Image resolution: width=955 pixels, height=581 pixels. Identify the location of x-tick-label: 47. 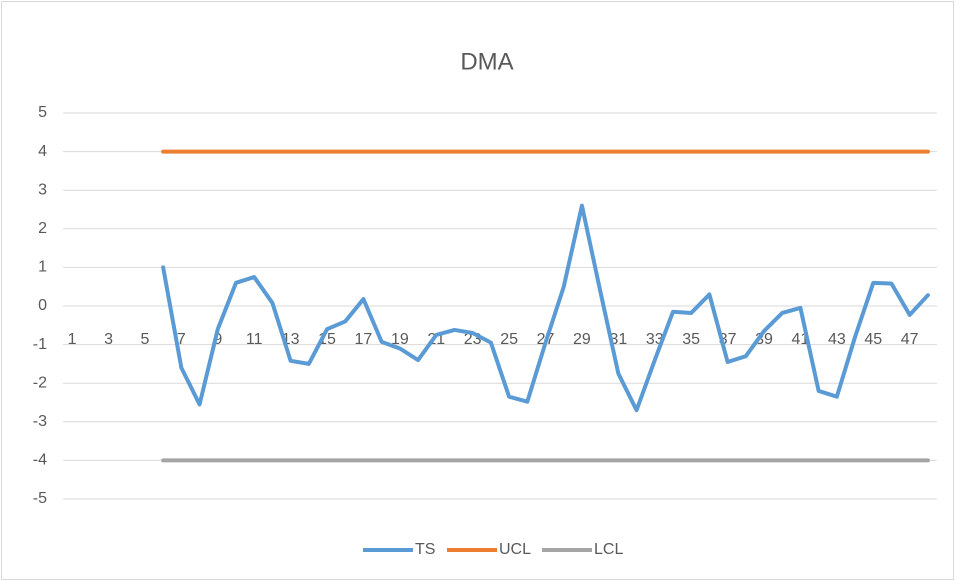
(910, 339).